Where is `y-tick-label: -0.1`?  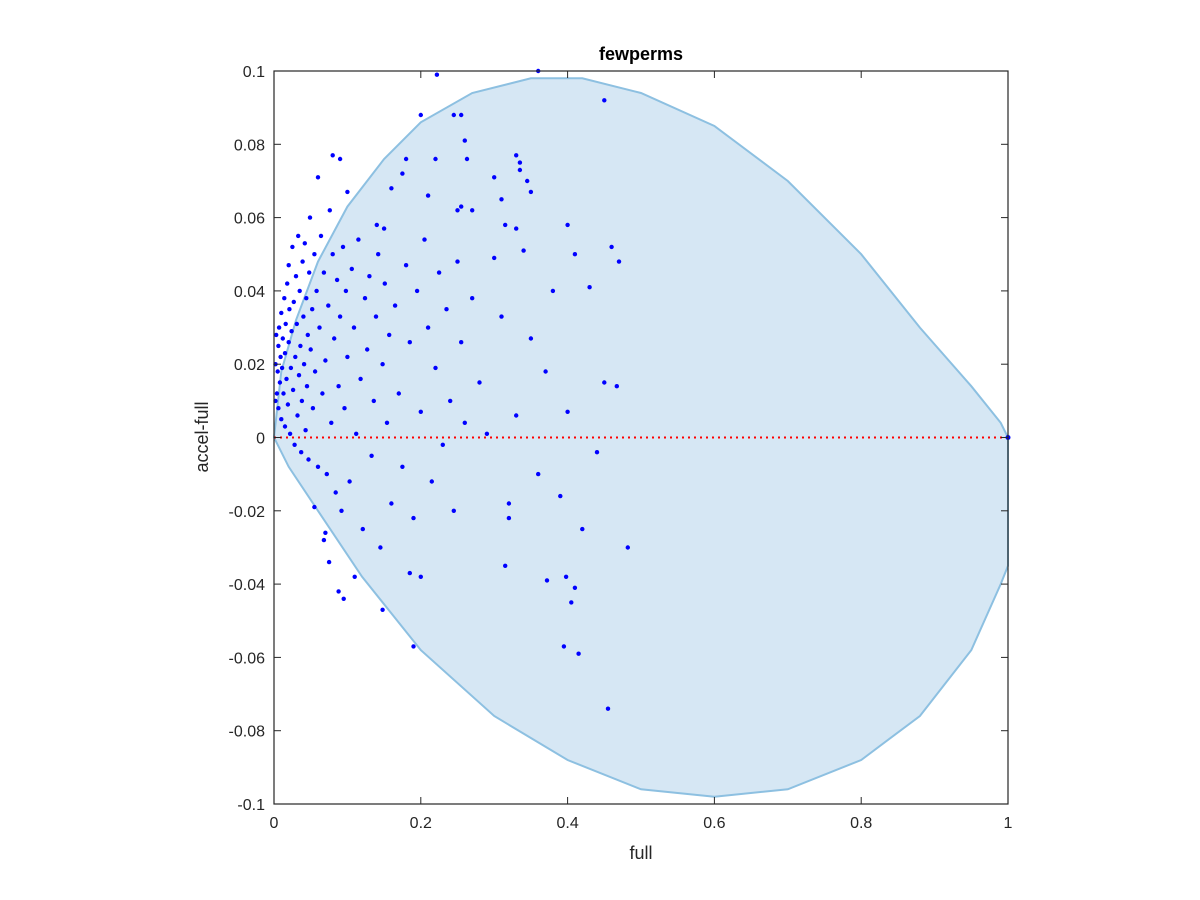
y-tick-label: -0.1 is located at coordinates (251, 805).